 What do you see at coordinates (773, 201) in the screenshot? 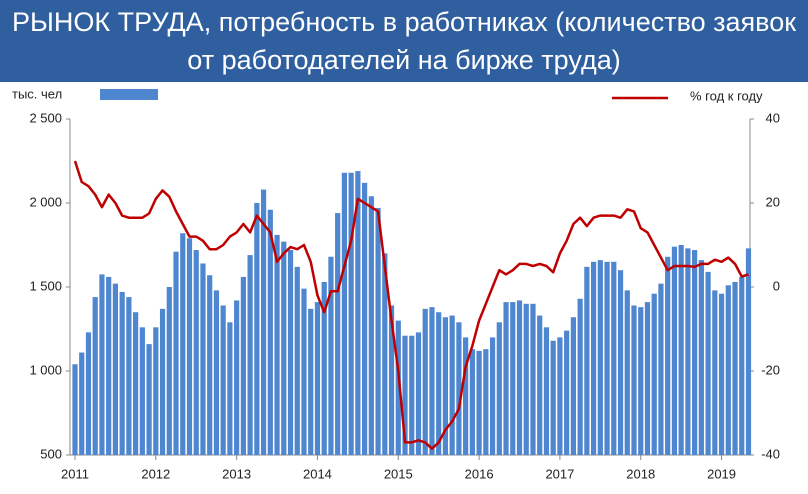
I see `y2-tick-label: 20` at bounding box center [773, 201].